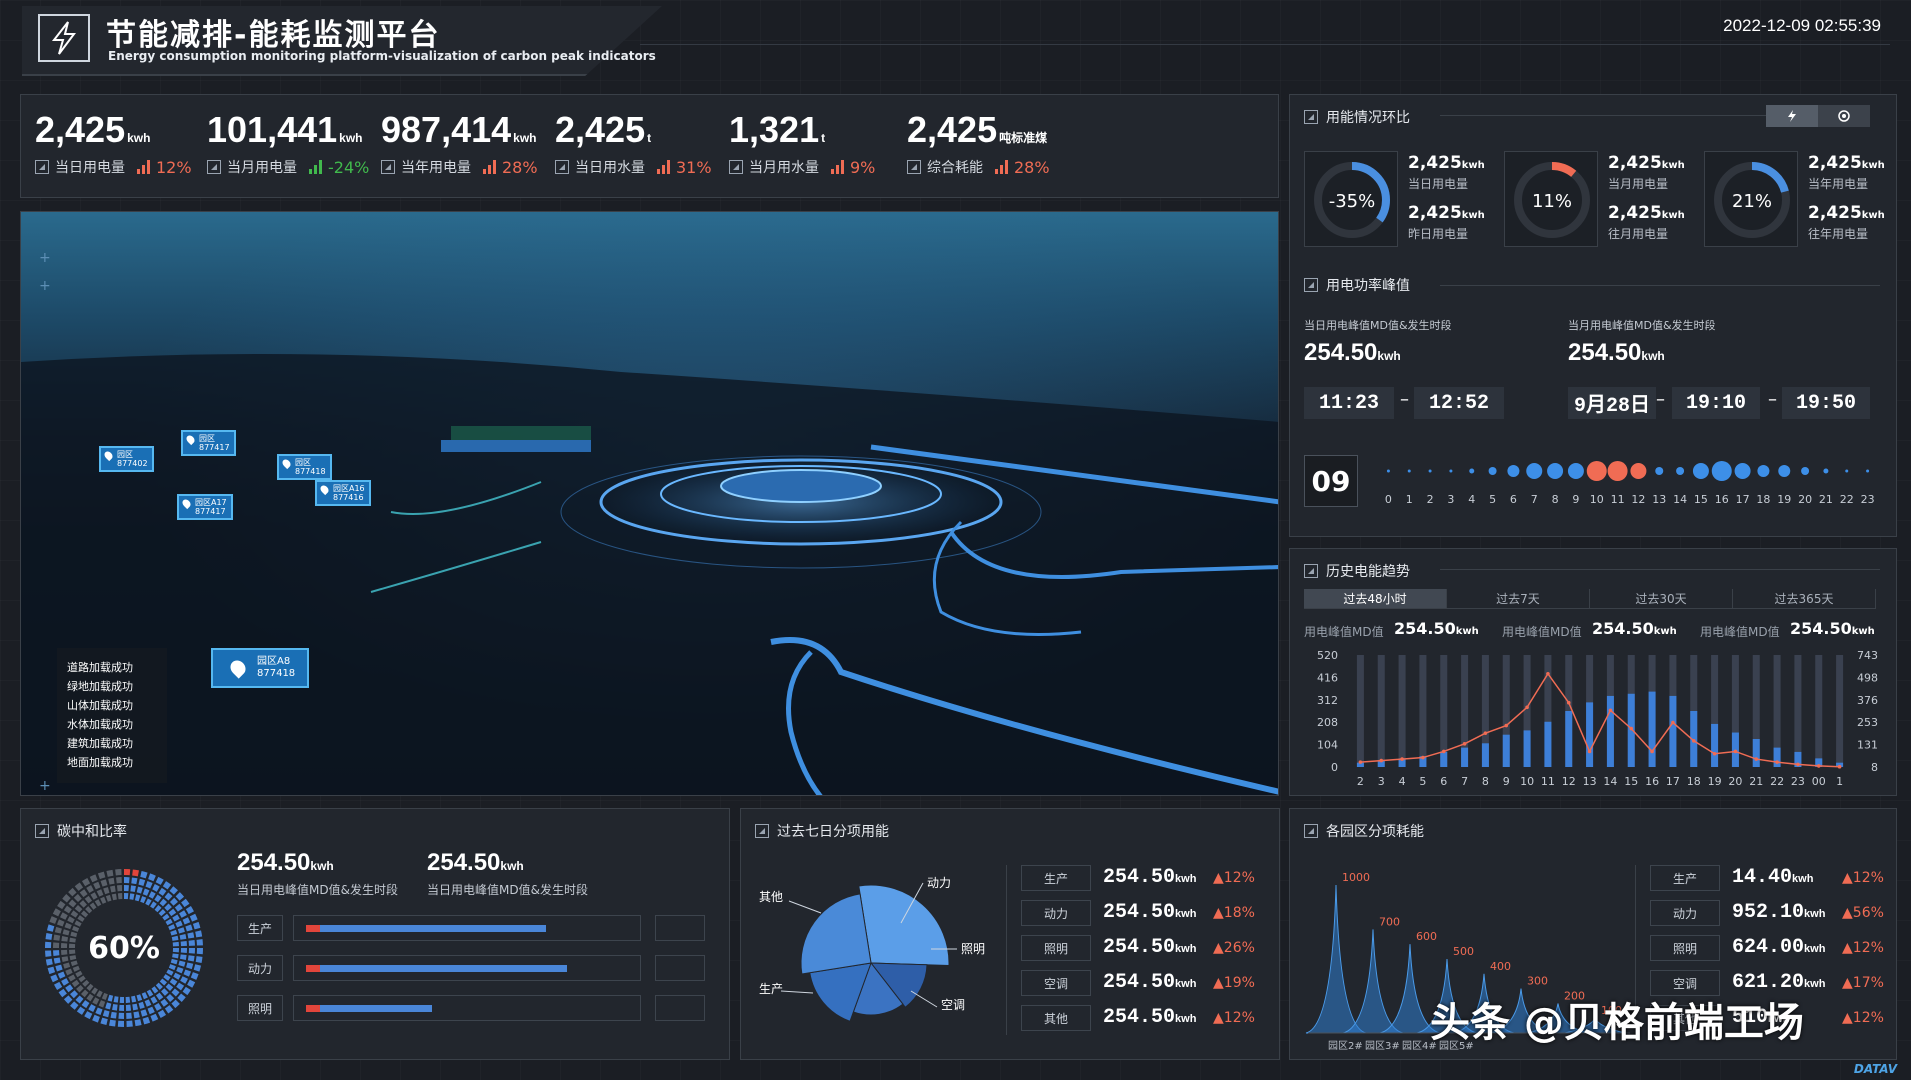 The image size is (1911, 1080). I want to click on pie-leader-line, so click(805, 907).